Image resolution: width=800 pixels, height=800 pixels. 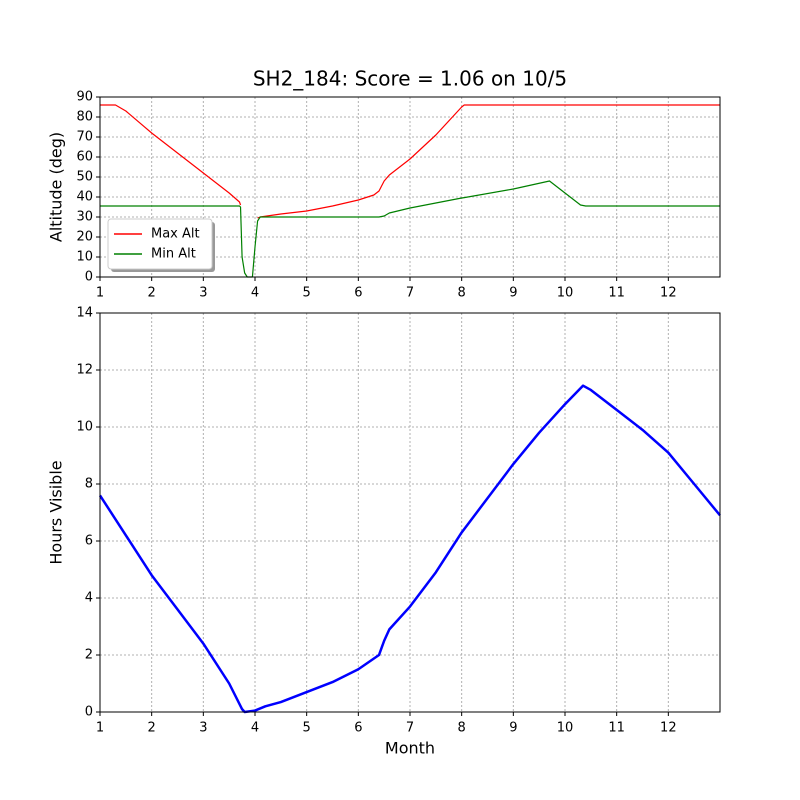 I want to click on y-tick-label: 4, so click(x=89, y=598).